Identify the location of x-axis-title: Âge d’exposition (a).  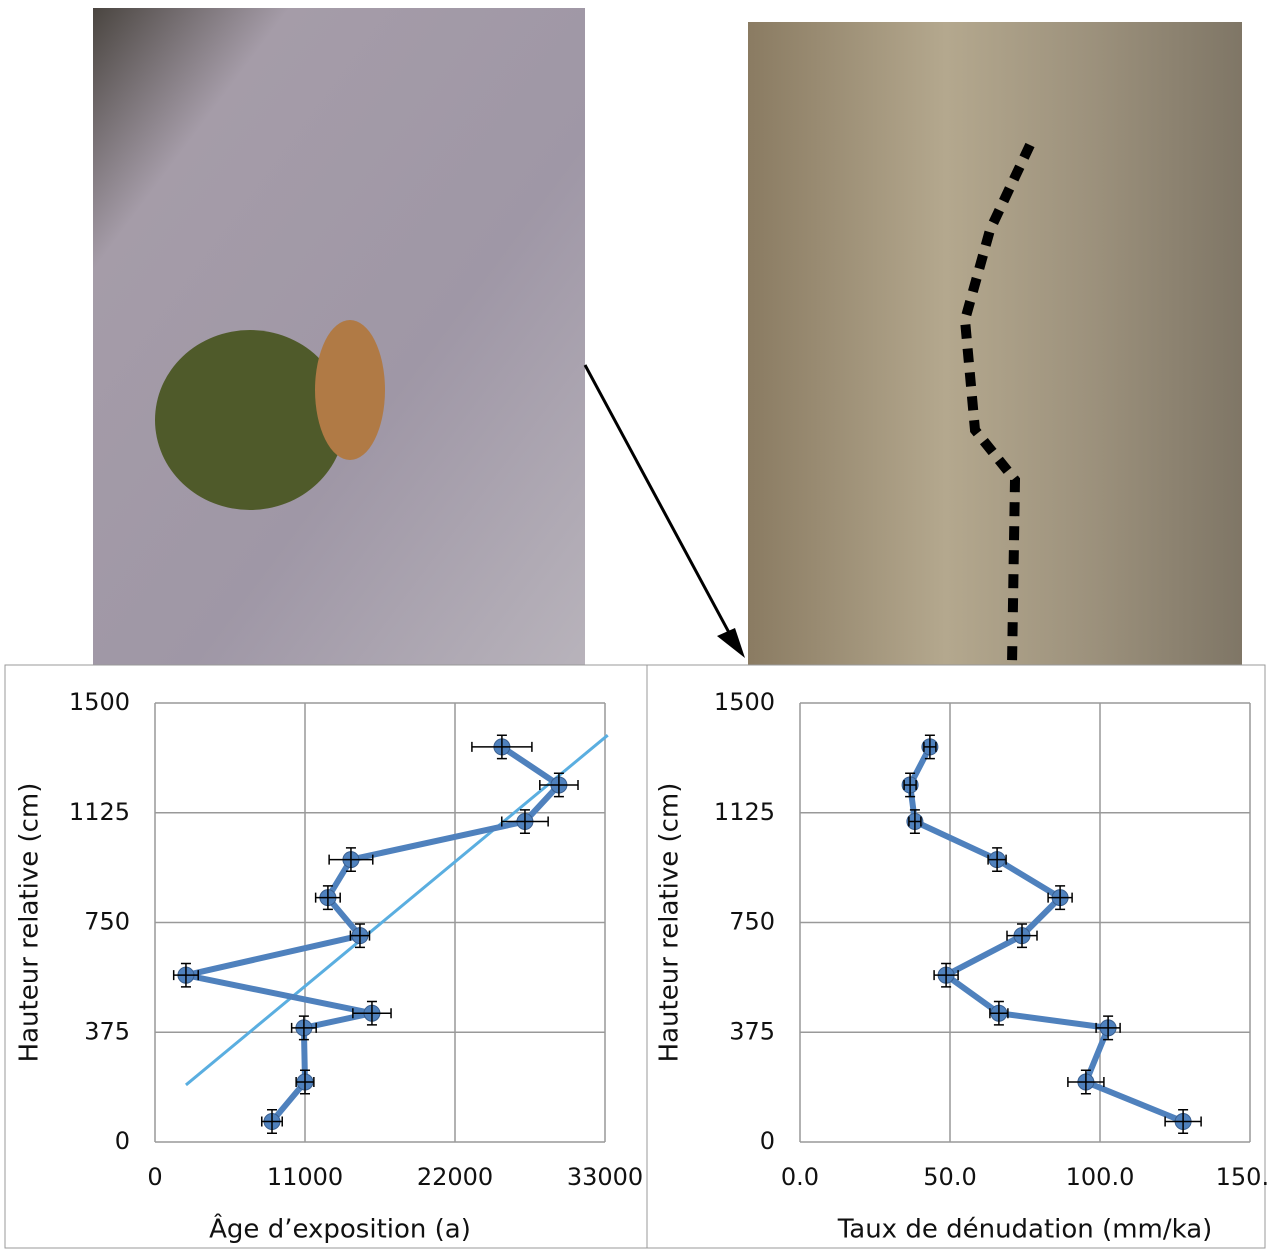
(340, 1229).